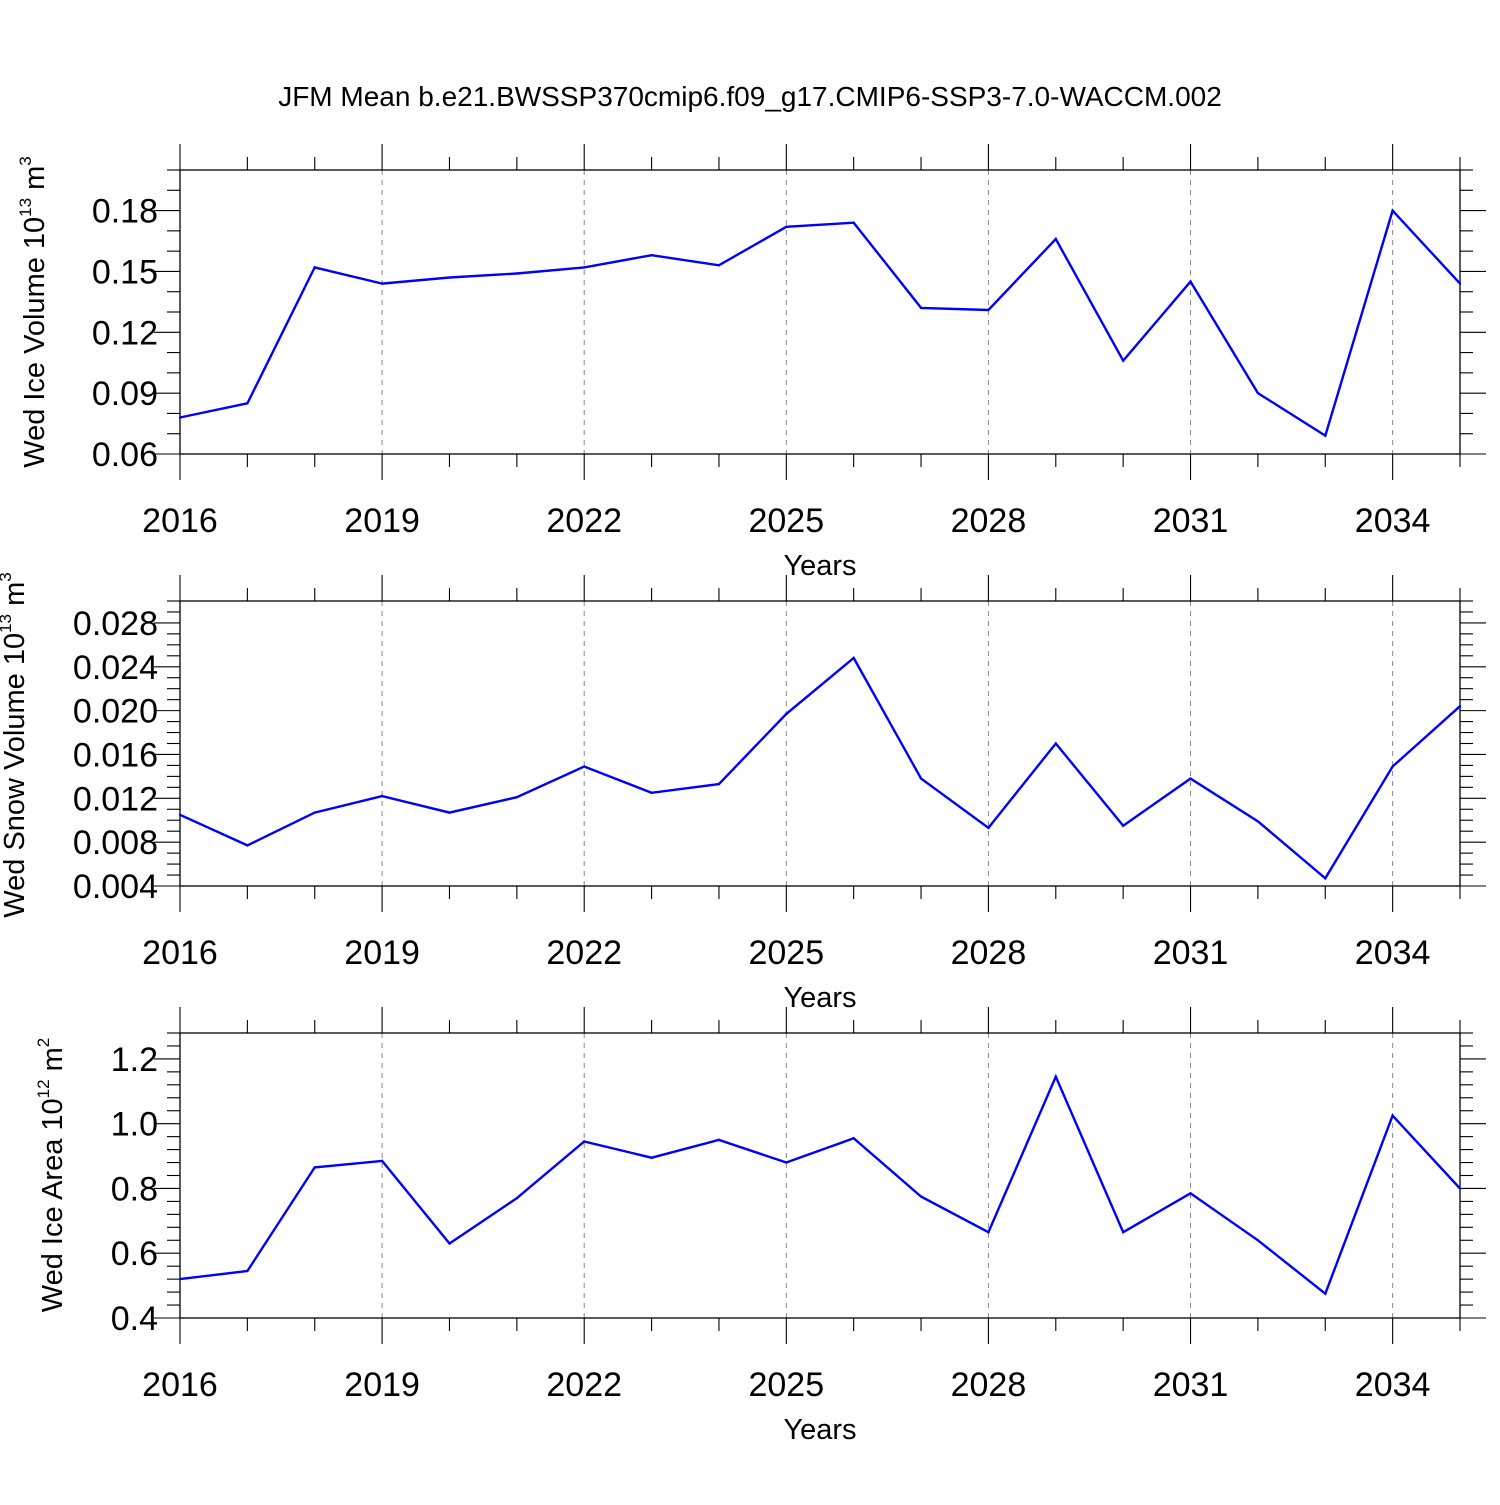  I want to click on snow-volume-xtick-label: 2016, so click(180, 953).